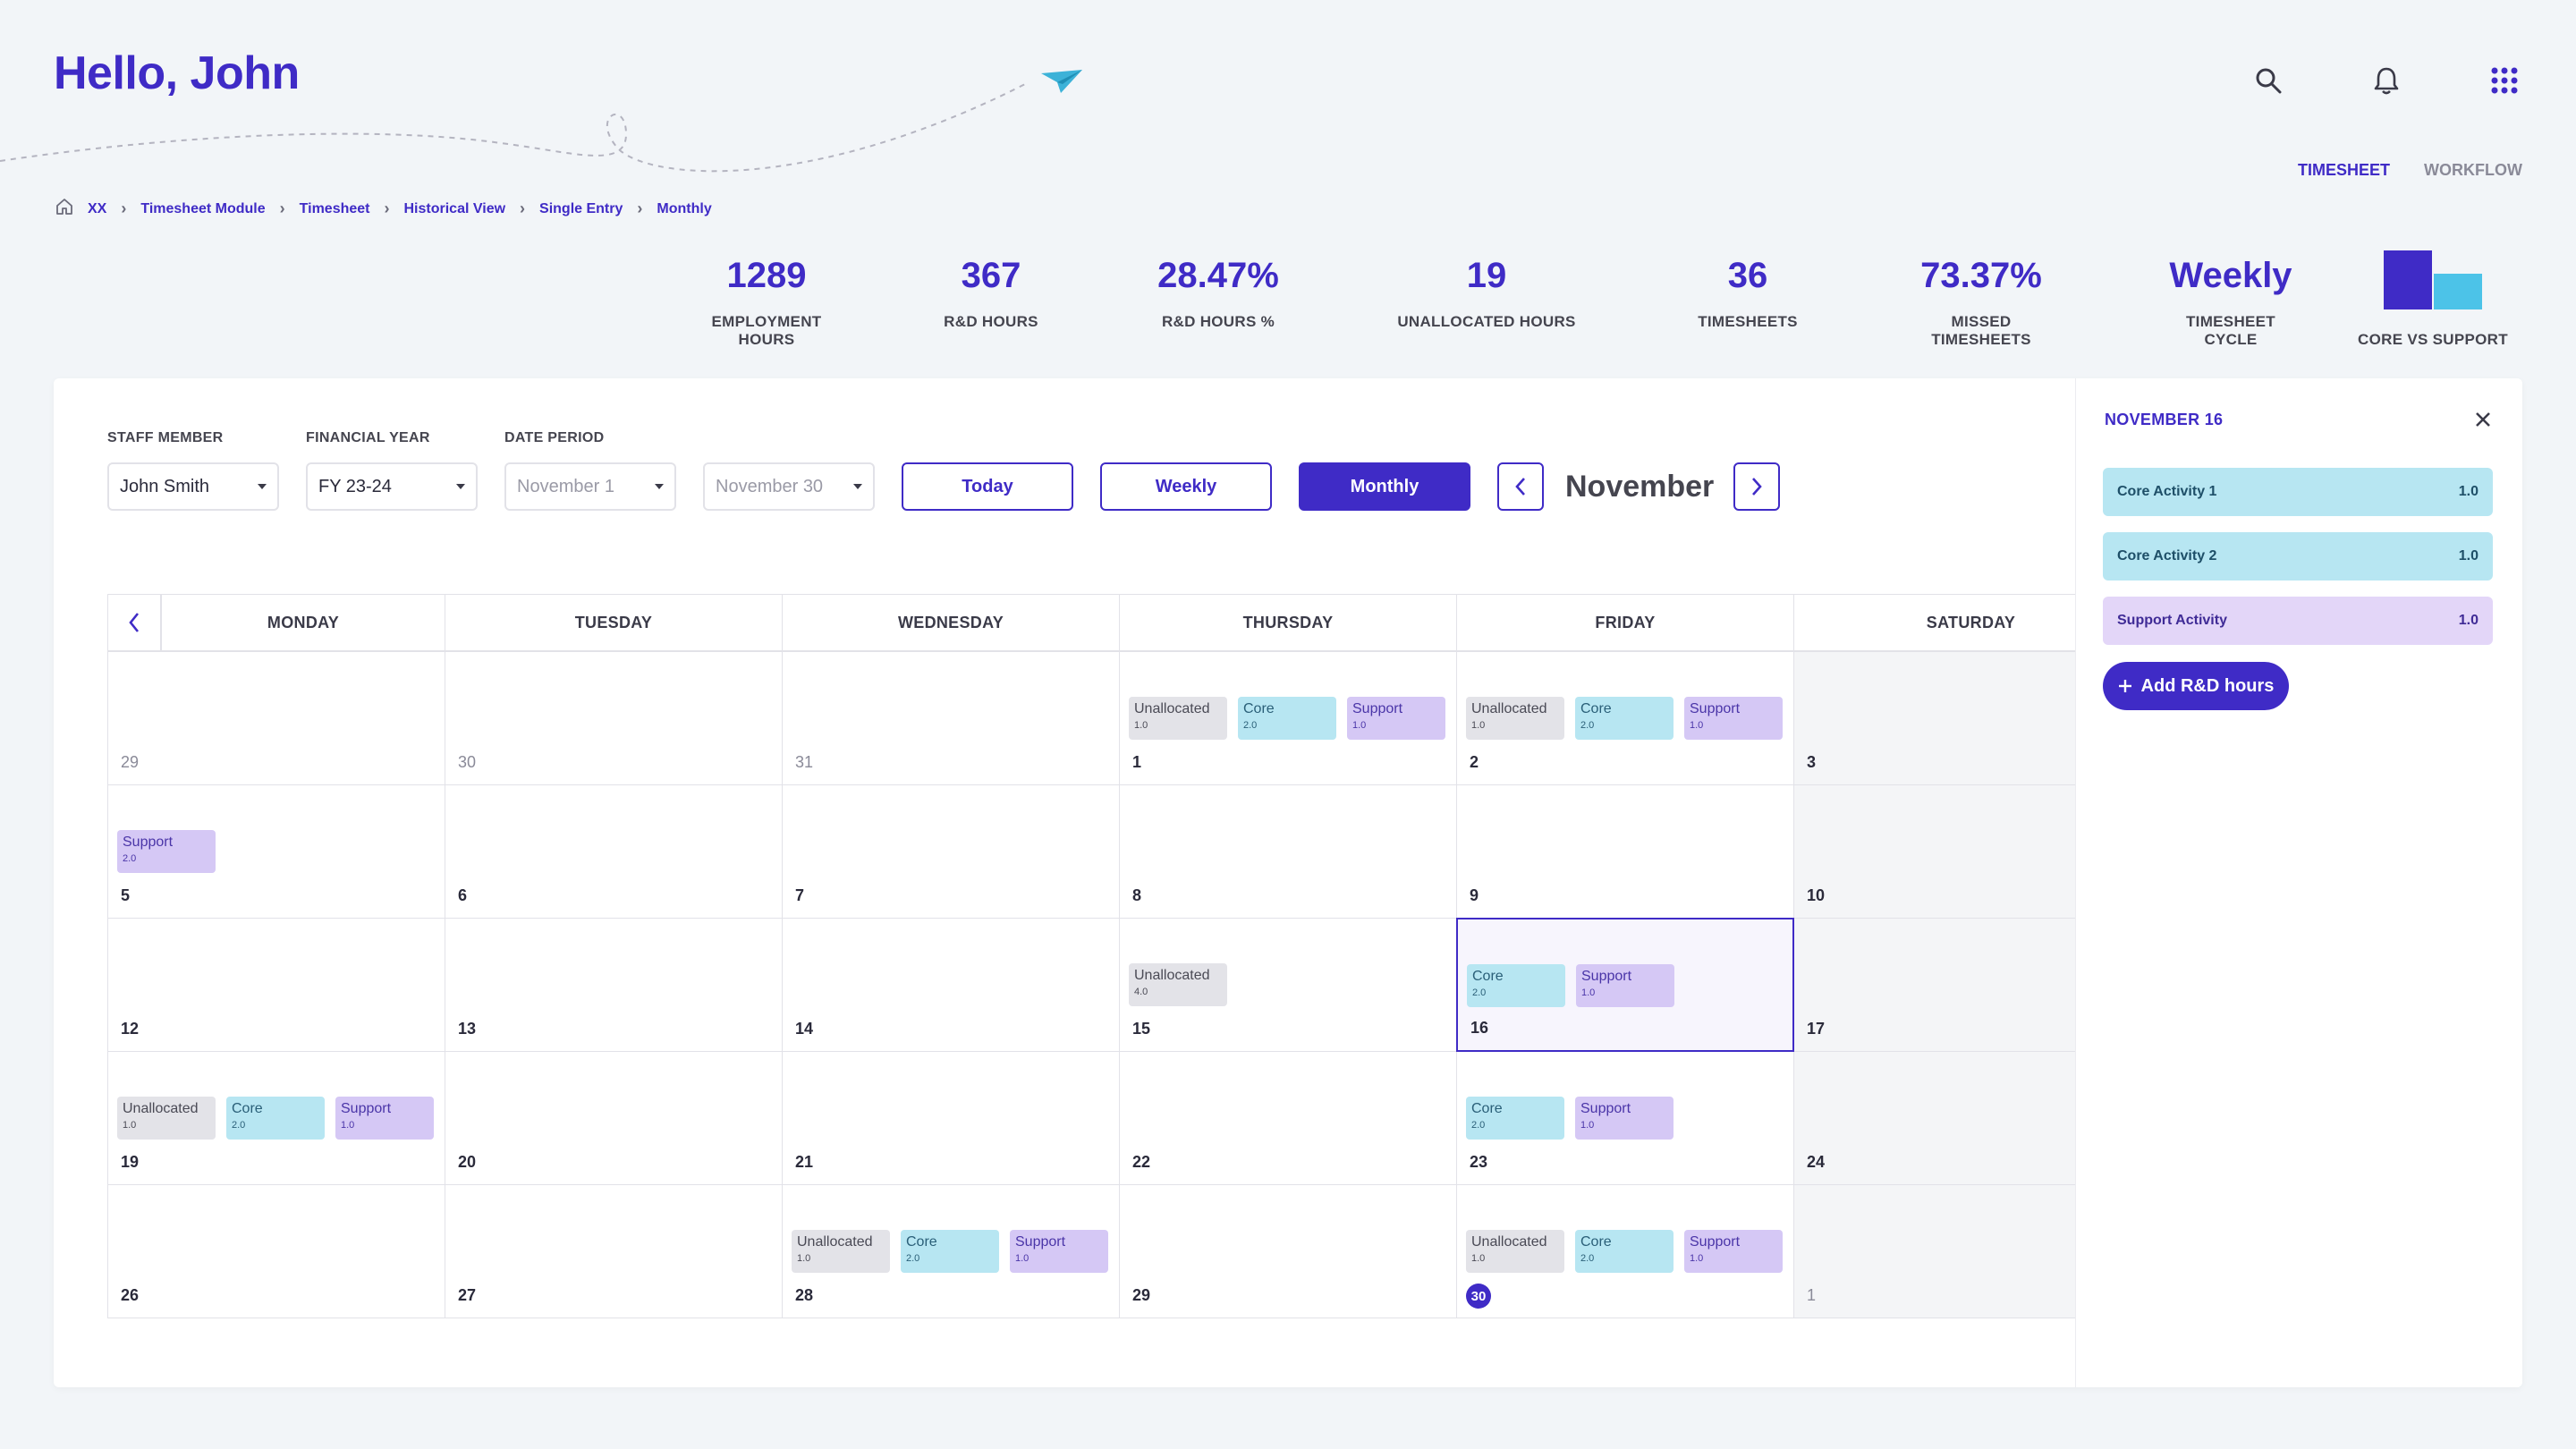 This screenshot has width=2576, height=1449. I want to click on calendar-day-cell: Support 2.0 5, so click(276, 851).